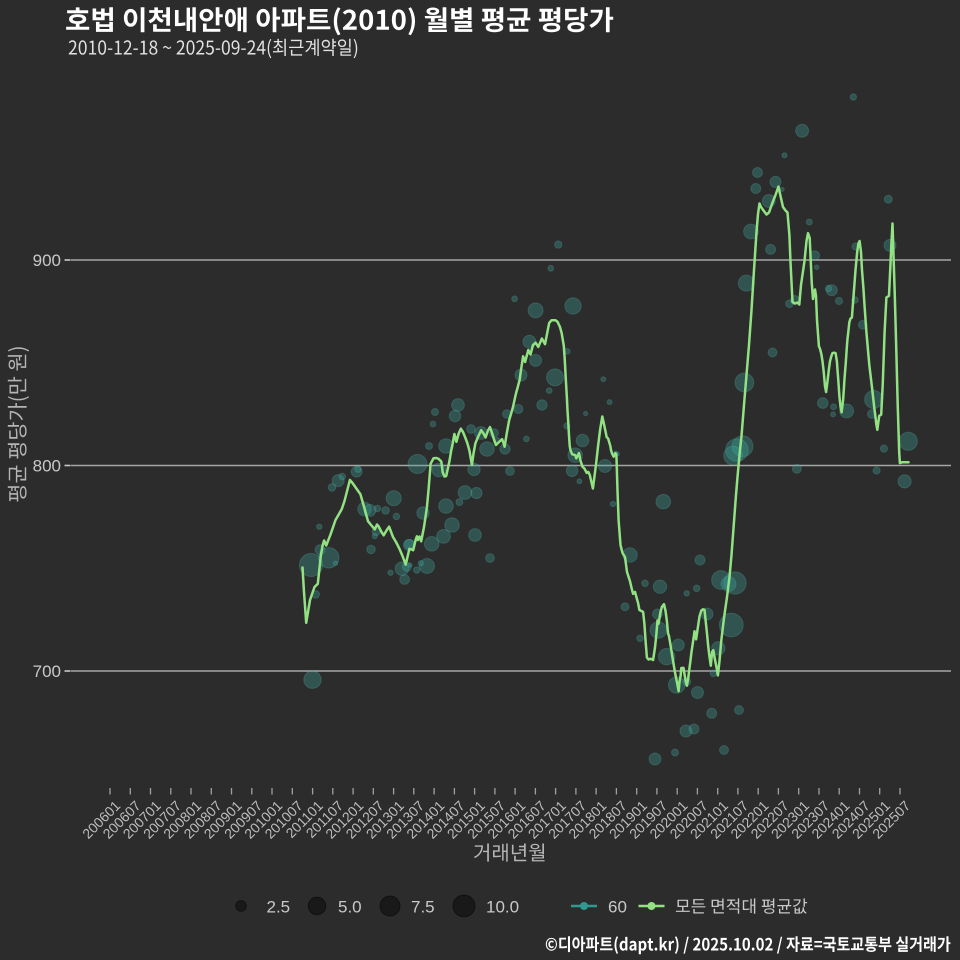 Image resolution: width=960 pixels, height=960 pixels. I want to click on svg-text: 10.0, so click(502, 907).